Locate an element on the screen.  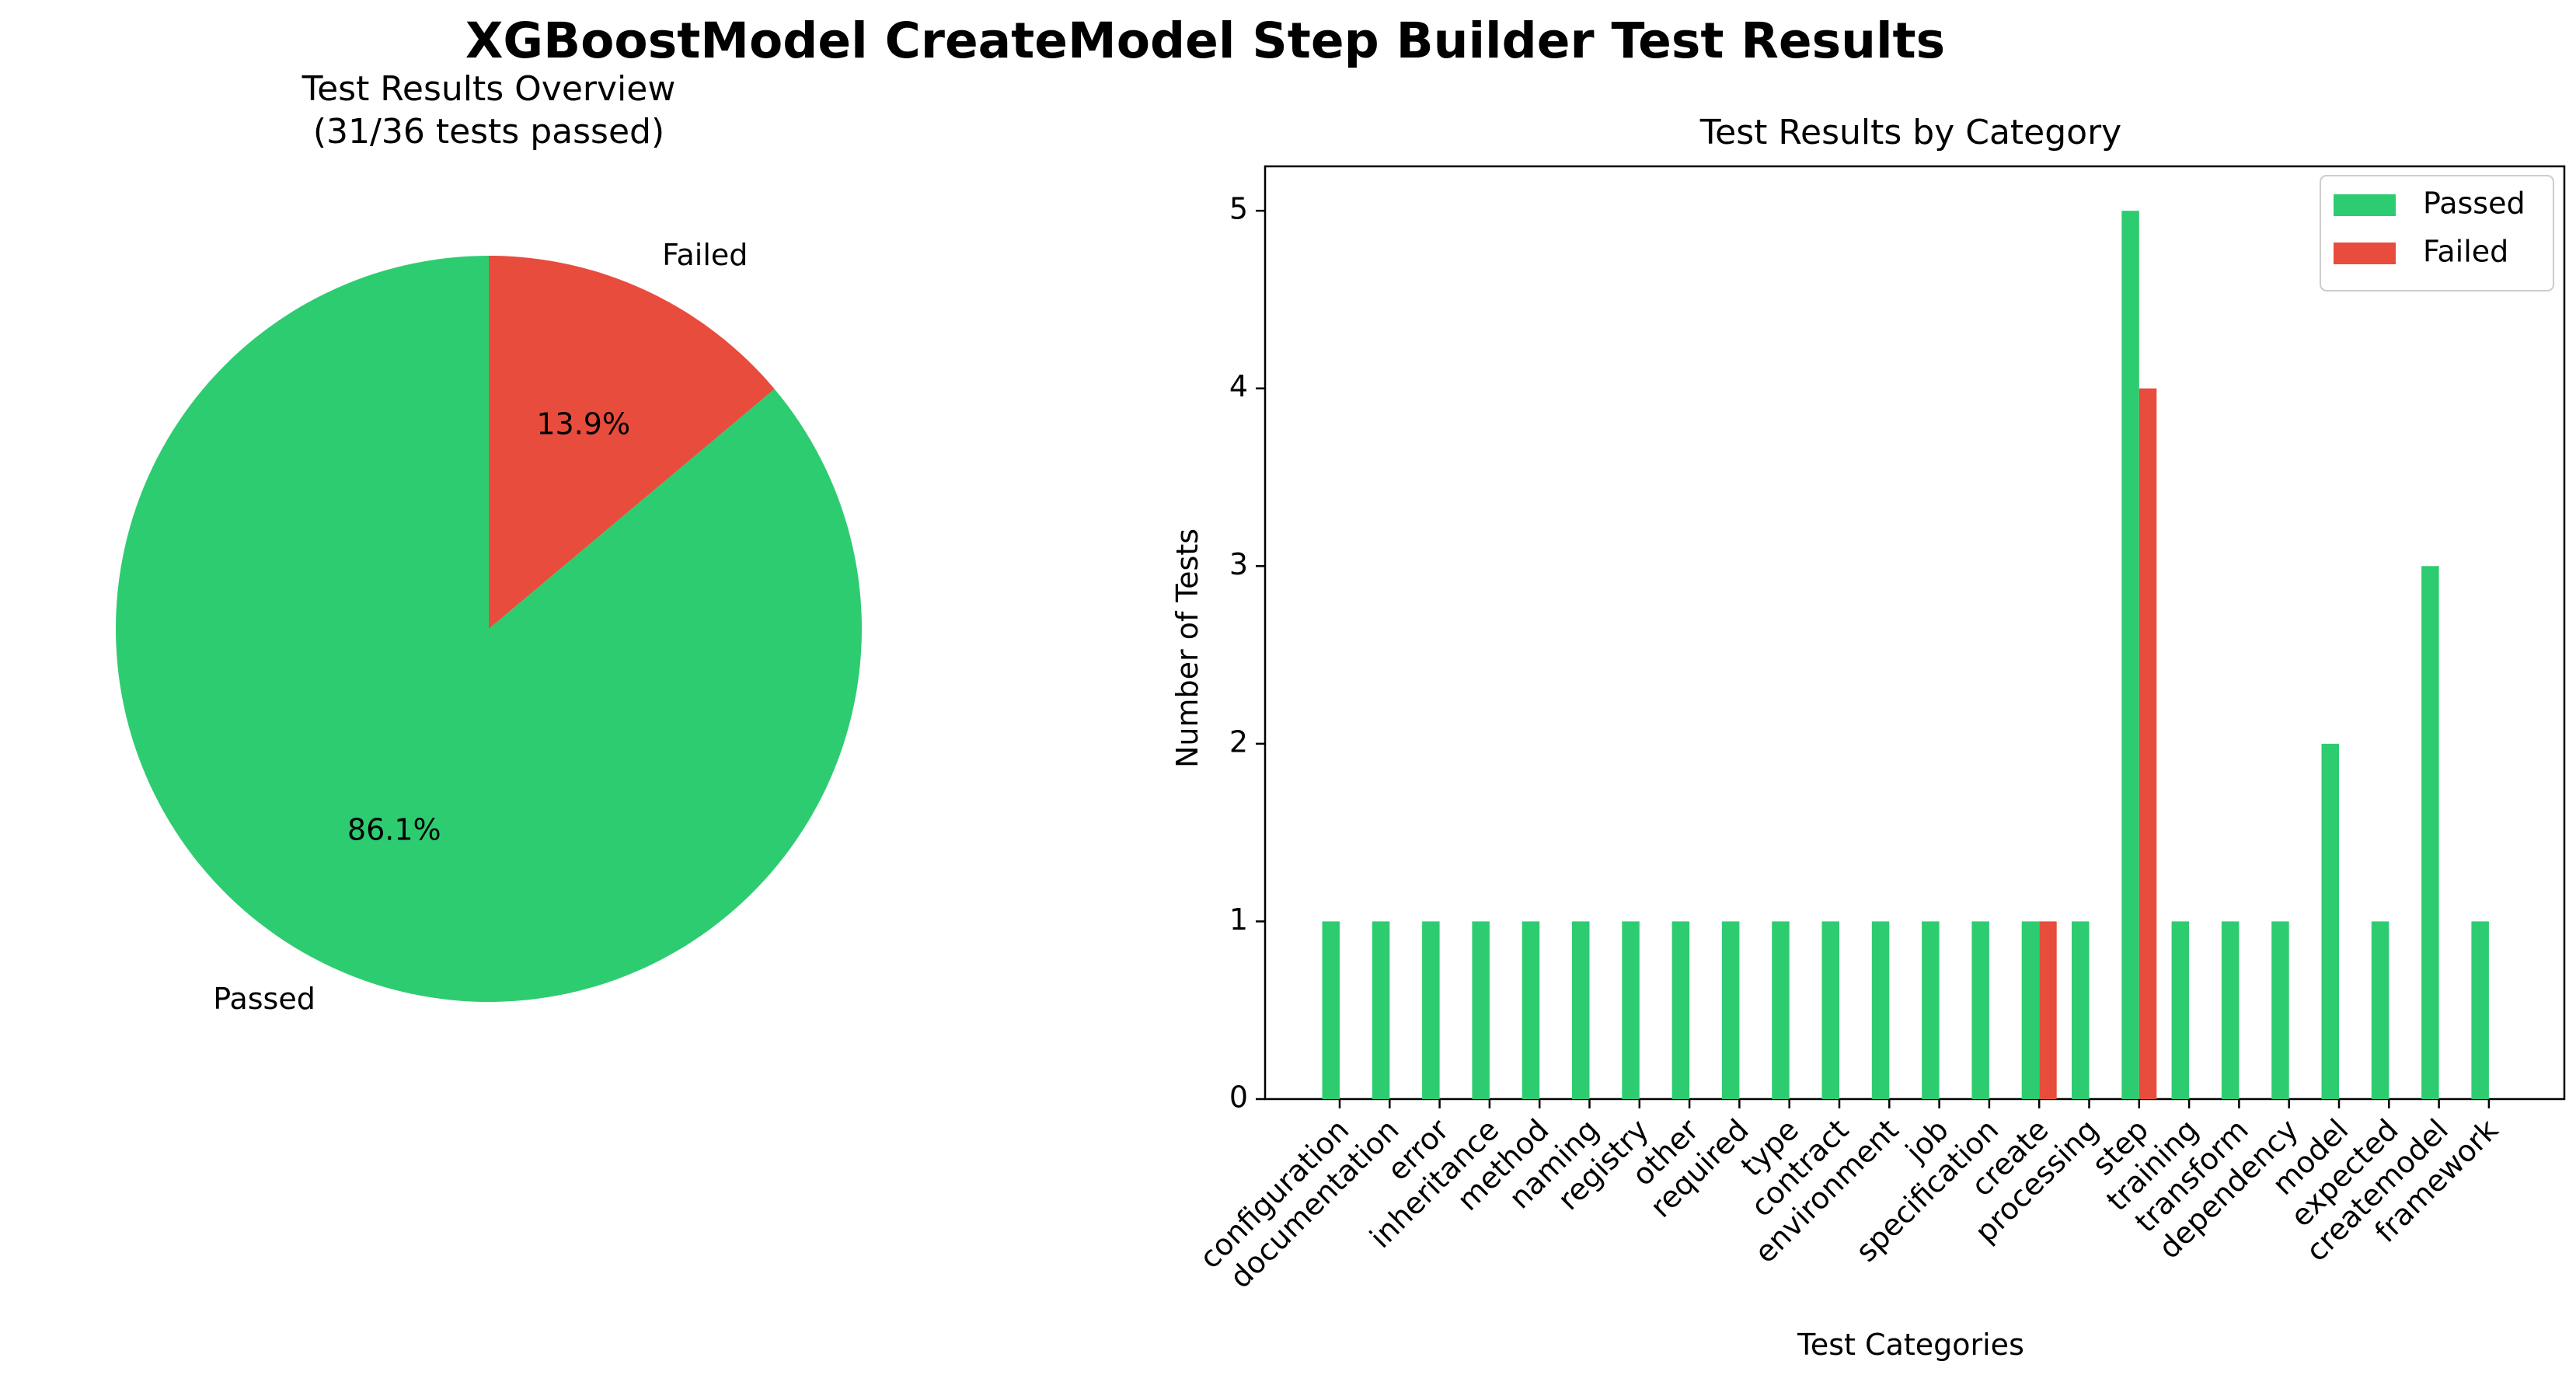
bar-passed-method is located at coordinates (1531, 1010).